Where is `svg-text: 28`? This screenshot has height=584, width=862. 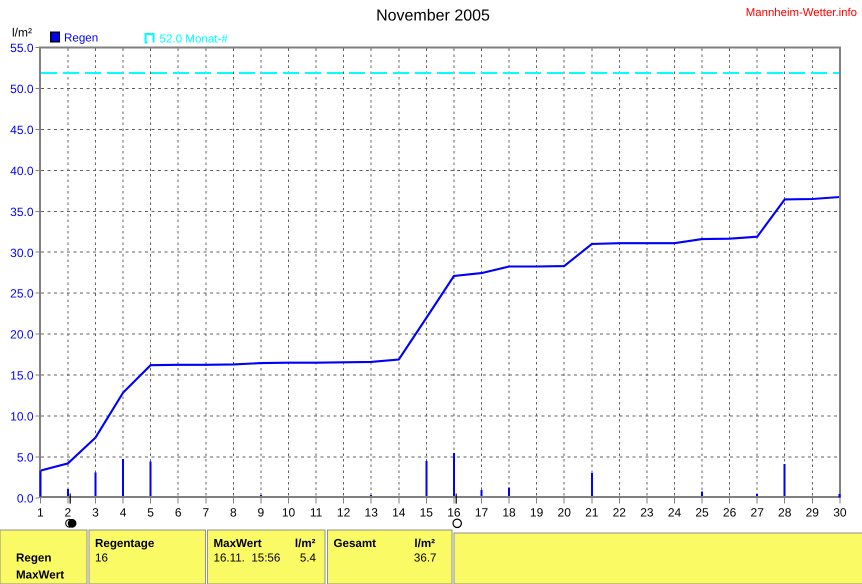 svg-text: 28 is located at coordinates (785, 512).